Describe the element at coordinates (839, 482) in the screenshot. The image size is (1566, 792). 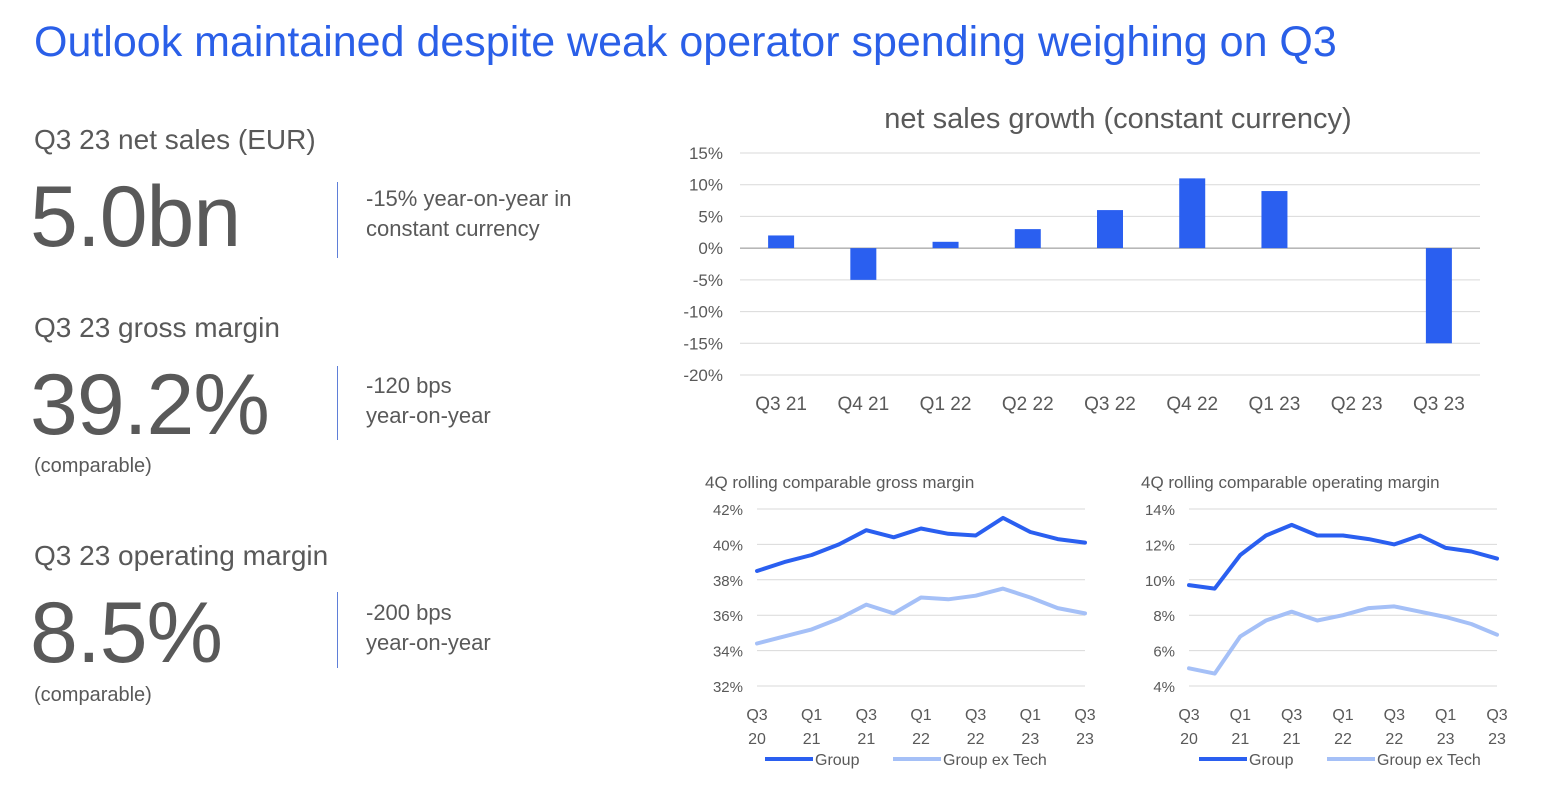
I see `chart-title: 4Q rolling comparable gross margin` at that location.